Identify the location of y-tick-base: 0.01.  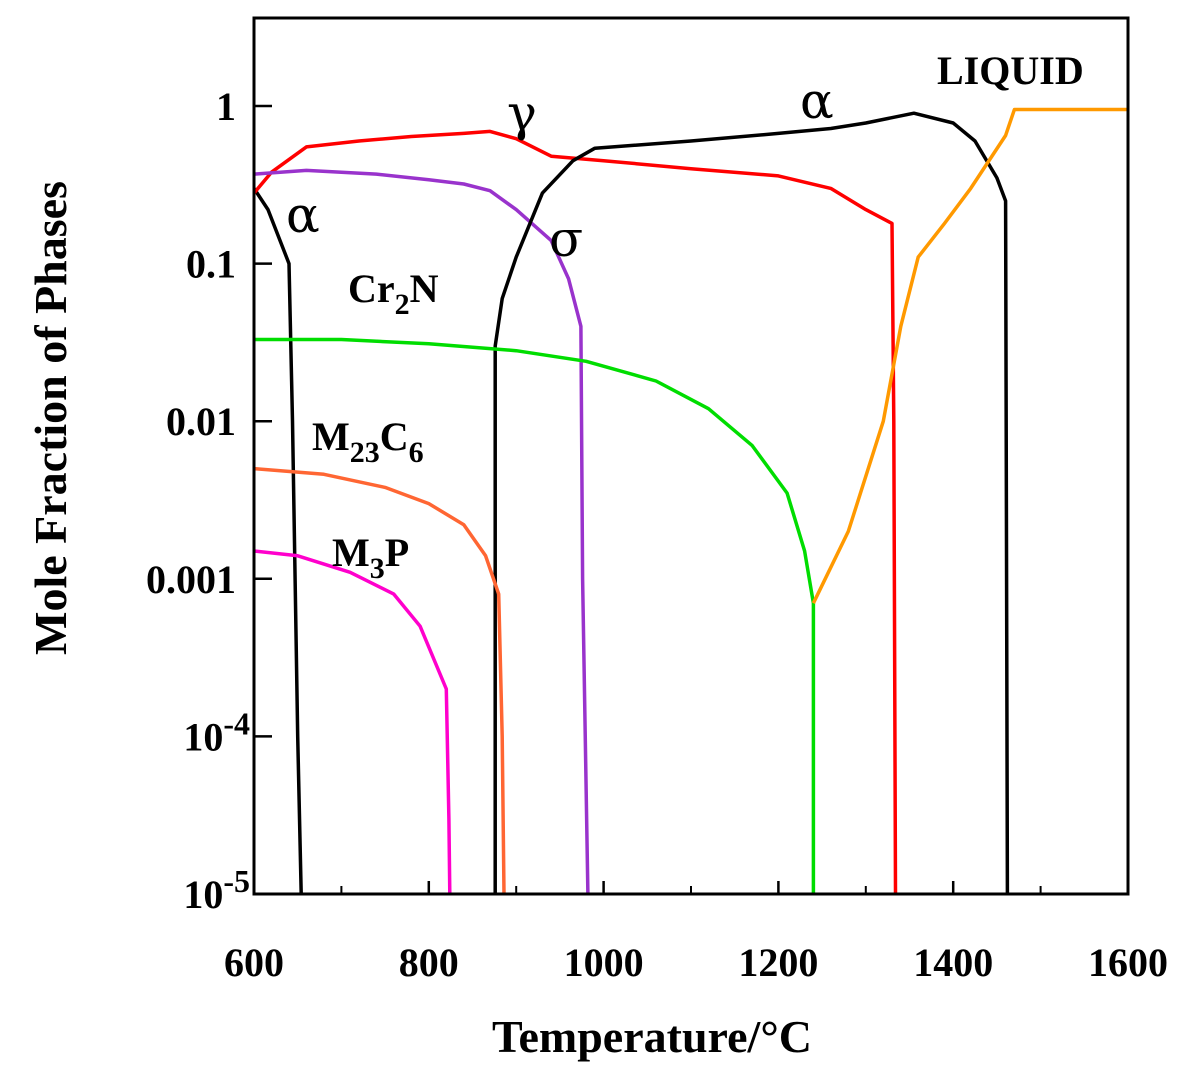
(201, 421).